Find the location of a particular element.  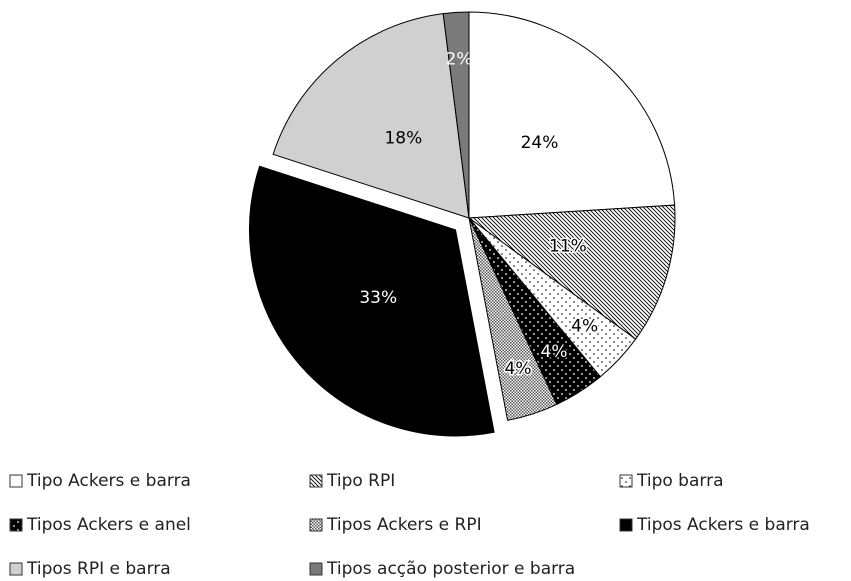

slice-label: 2% is located at coordinates (459, 60).